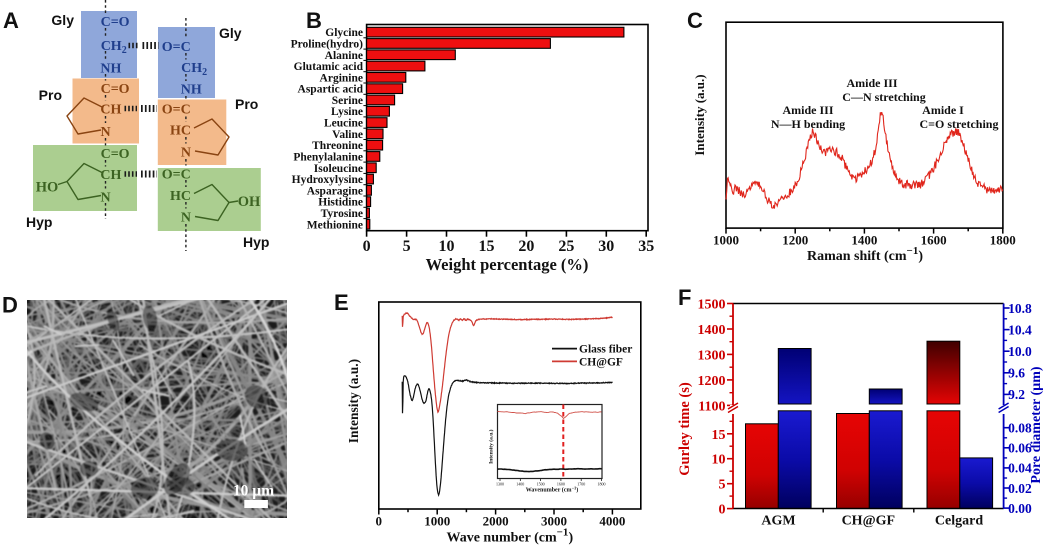 This screenshot has width=1050, height=548. What do you see at coordinates (646, 246) in the screenshot?
I see `svg-text: 35` at bounding box center [646, 246].